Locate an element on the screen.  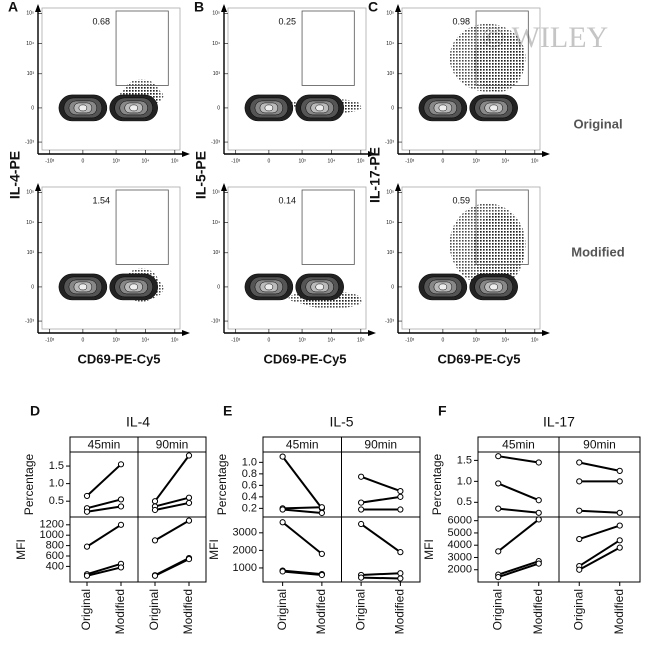
y-tick-label: 5000 is located at coordinates (460, 533).